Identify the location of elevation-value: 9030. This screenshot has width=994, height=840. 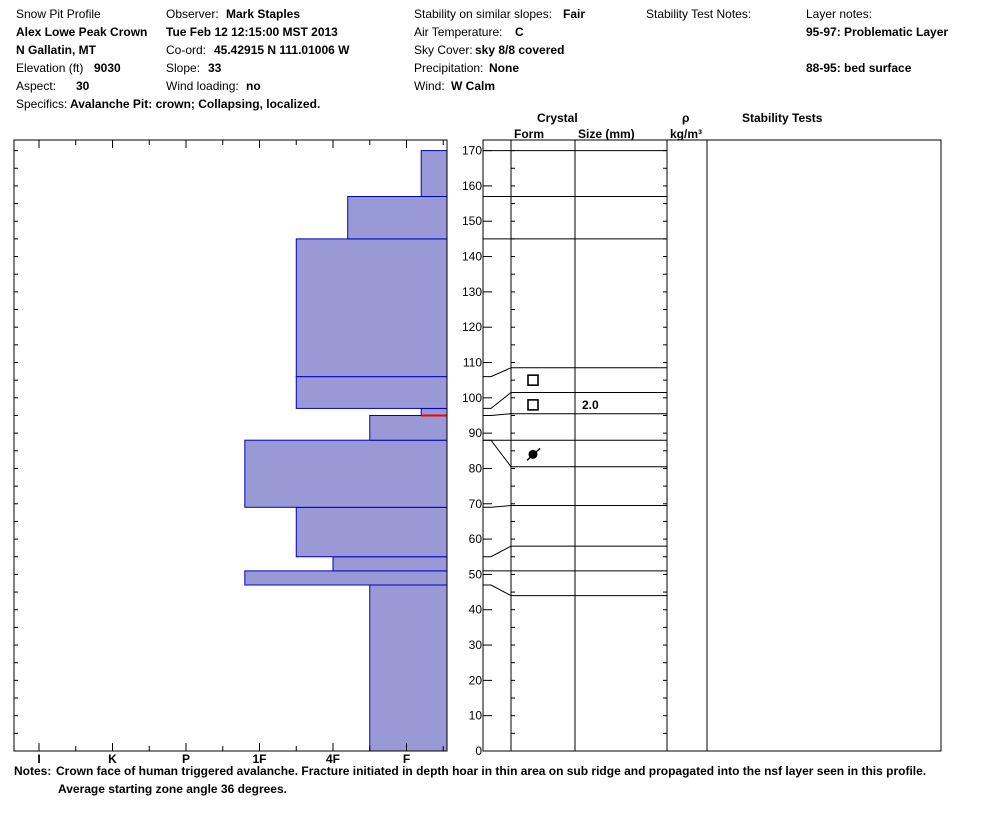
(107, 68).